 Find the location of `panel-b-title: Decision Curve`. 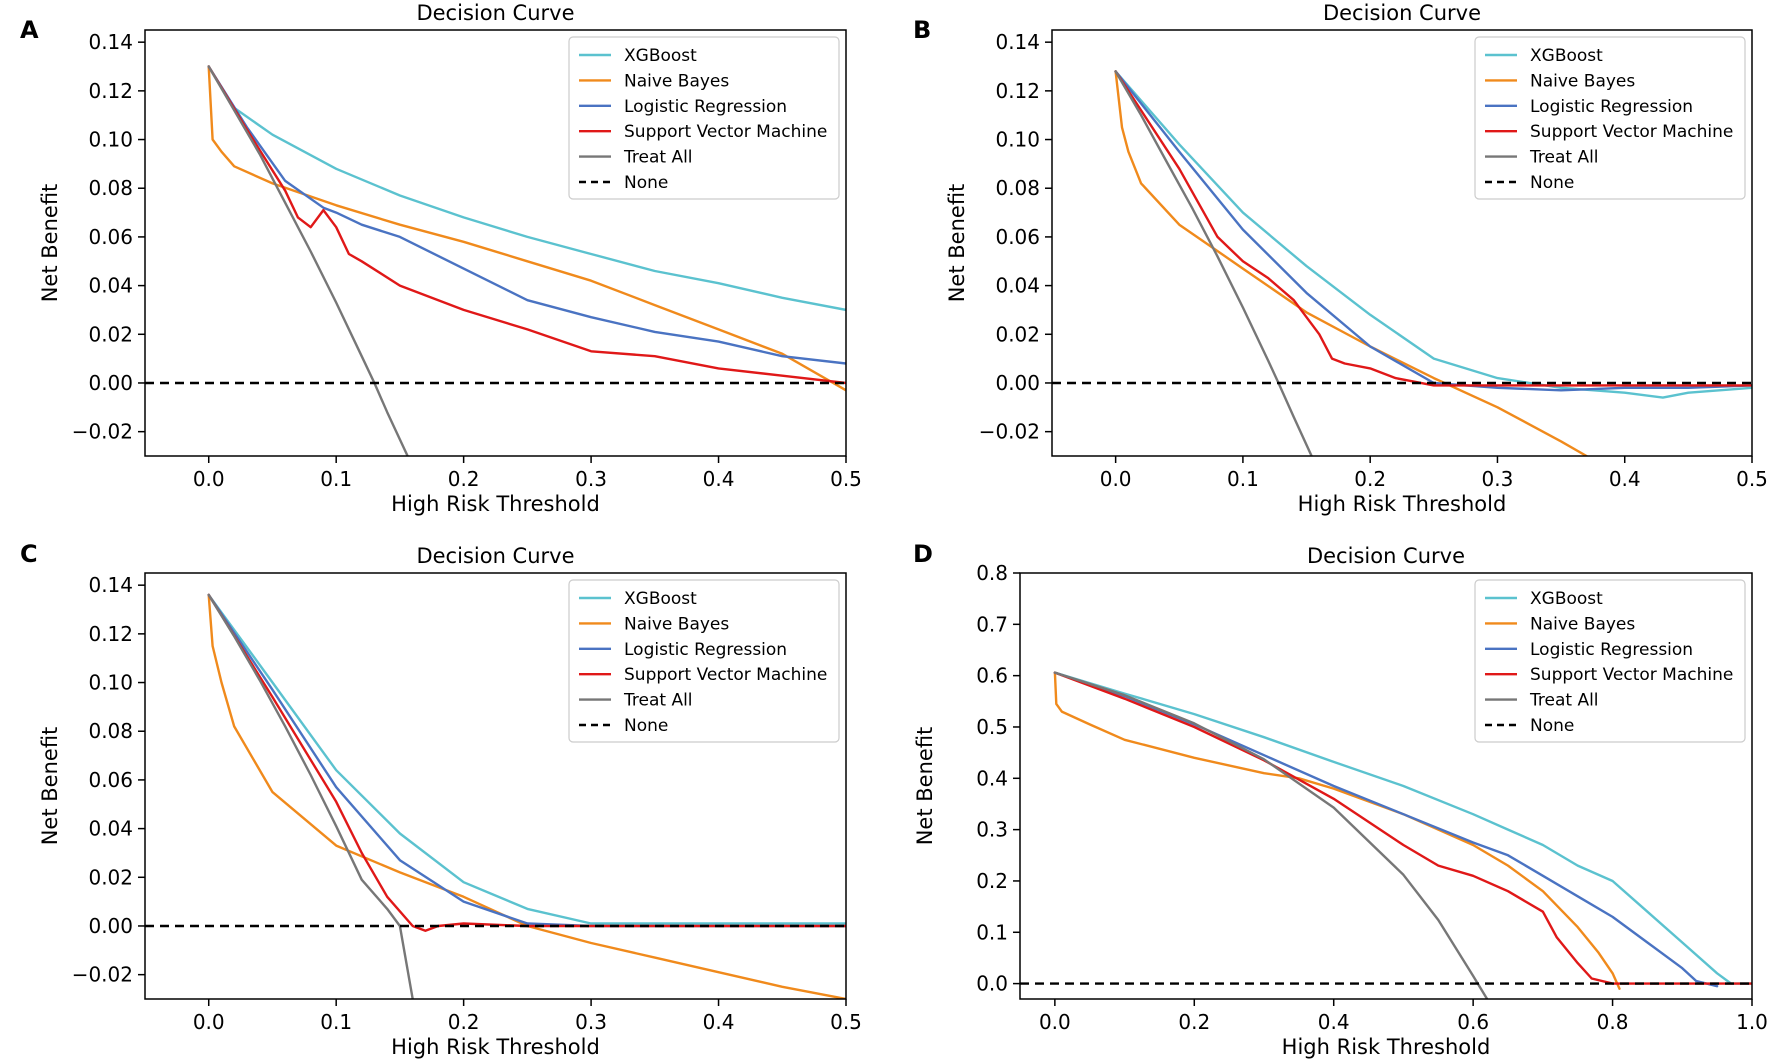

panel-b-title: Decision Curve is located at coordinates (1402, 13).